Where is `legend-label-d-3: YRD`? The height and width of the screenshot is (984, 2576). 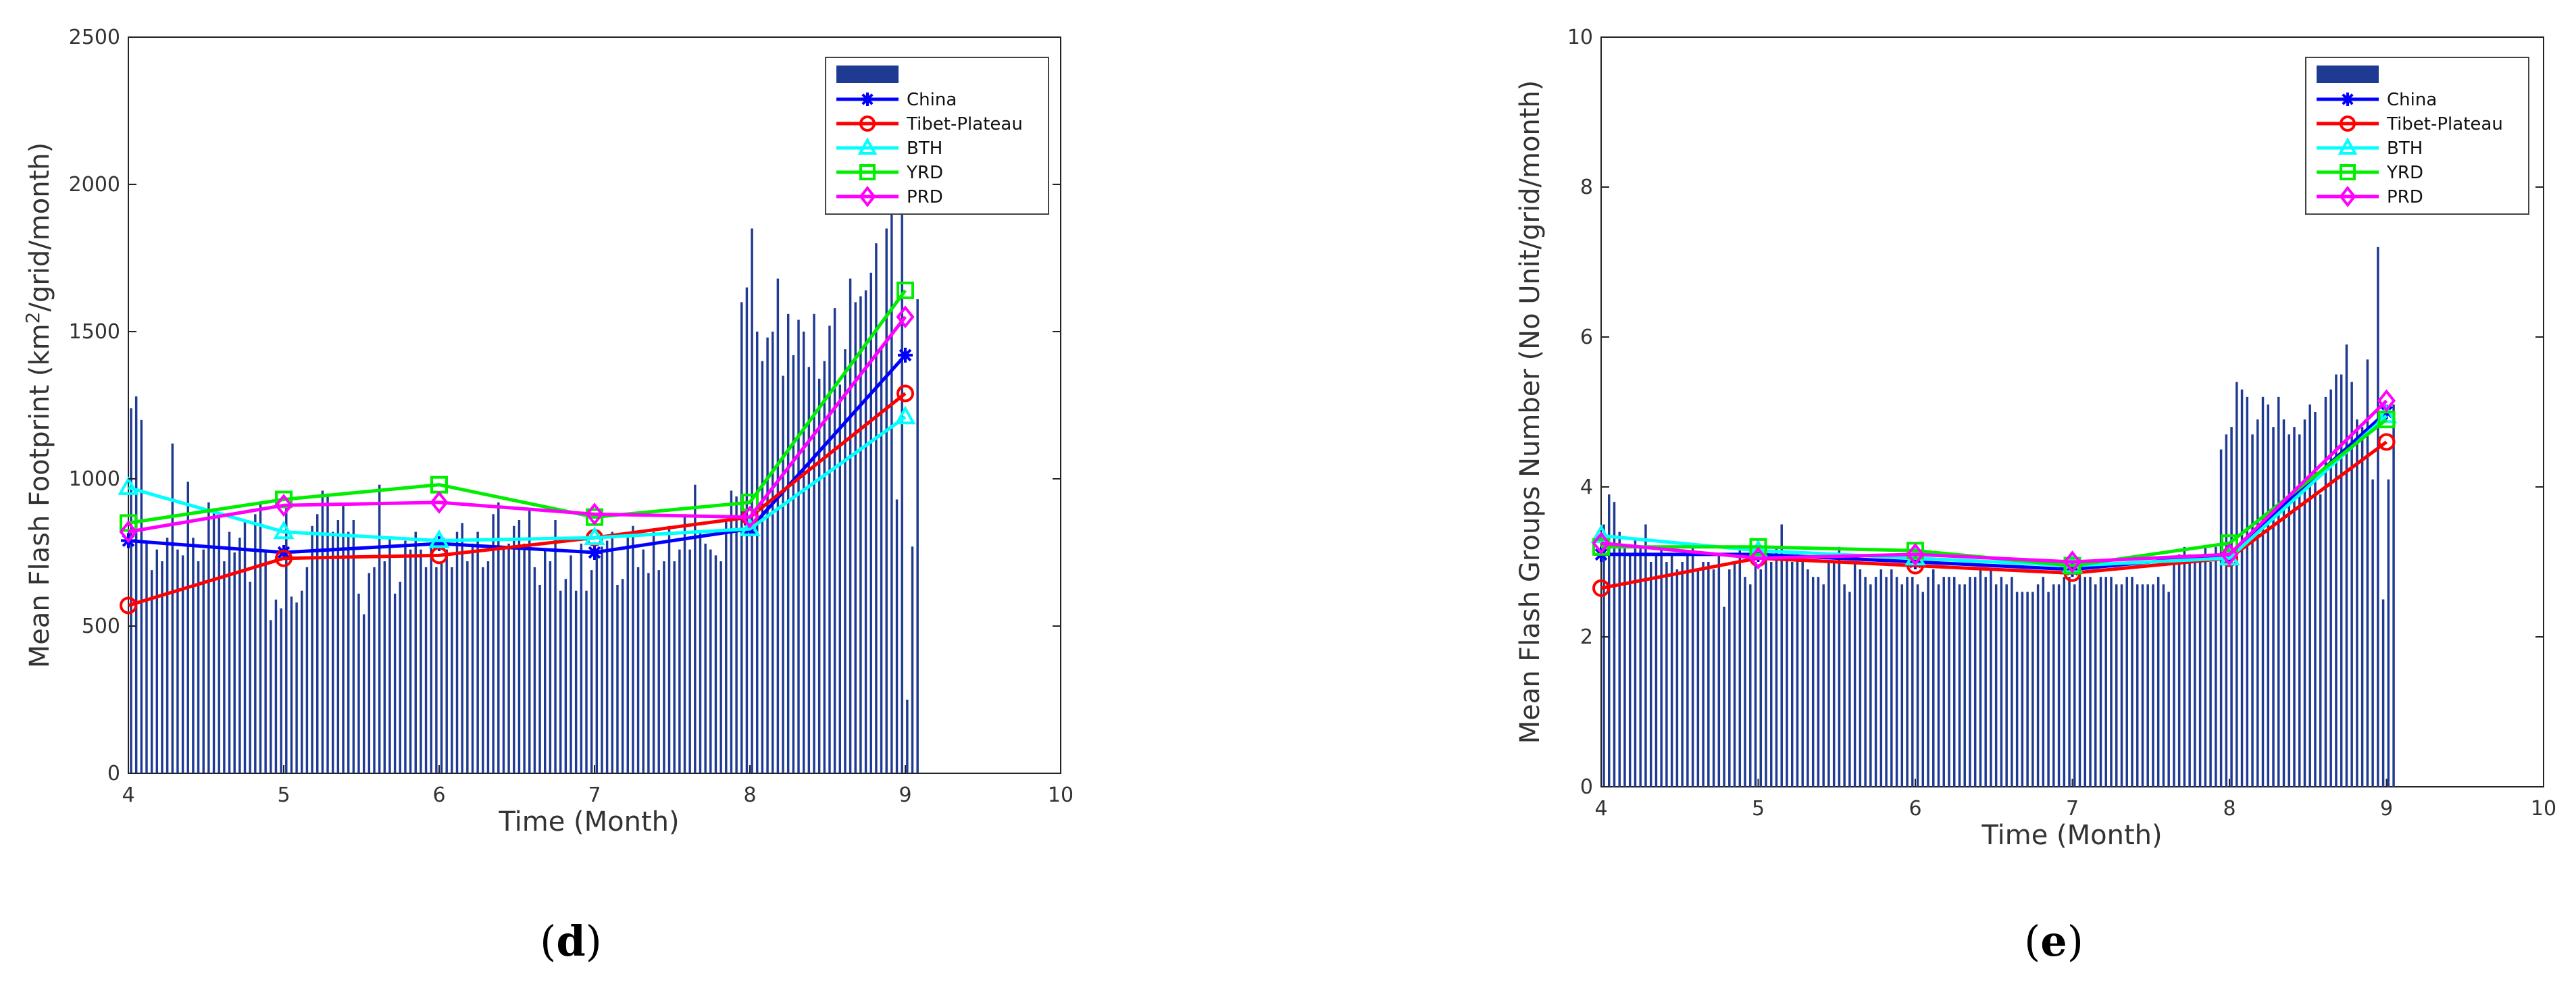 legend-label-d-3: YRD is located at coordinates (924, 173).